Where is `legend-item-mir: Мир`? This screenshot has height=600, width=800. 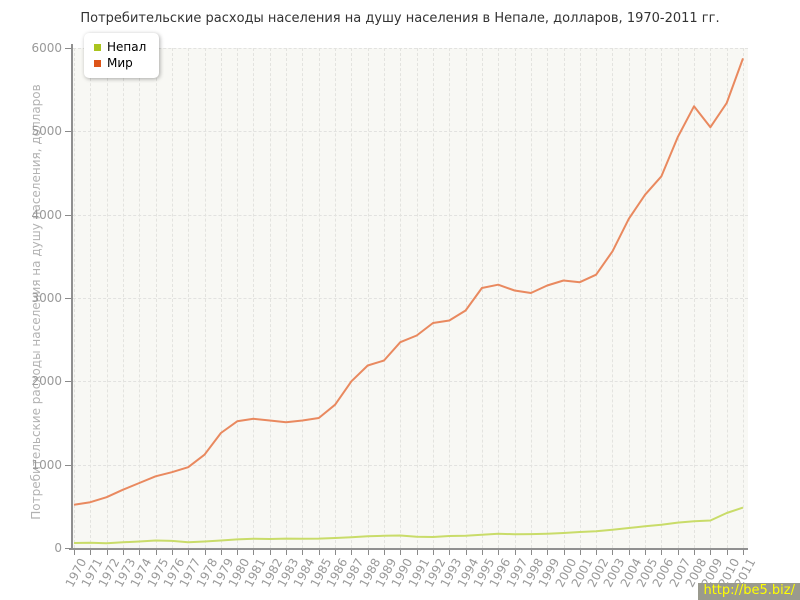 legend-item-mir: Мир is located at coordinates (120, 63).